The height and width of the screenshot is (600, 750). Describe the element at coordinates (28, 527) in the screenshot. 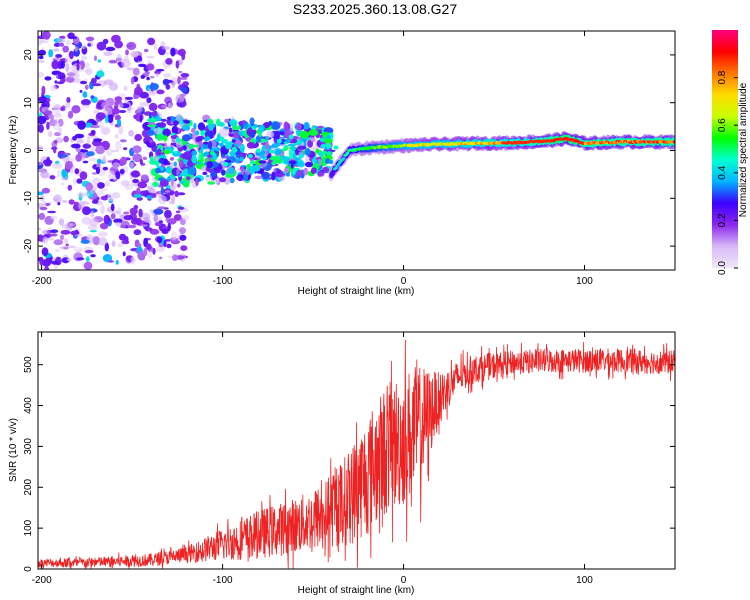

I see `snr-y-tick-label: 100` at that location.